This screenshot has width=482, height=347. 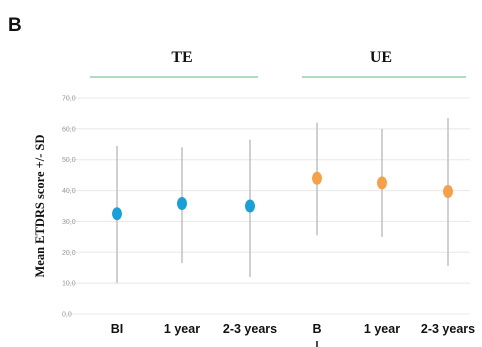 I want to click on group-header-label: UE, so click(x=381, y=57).